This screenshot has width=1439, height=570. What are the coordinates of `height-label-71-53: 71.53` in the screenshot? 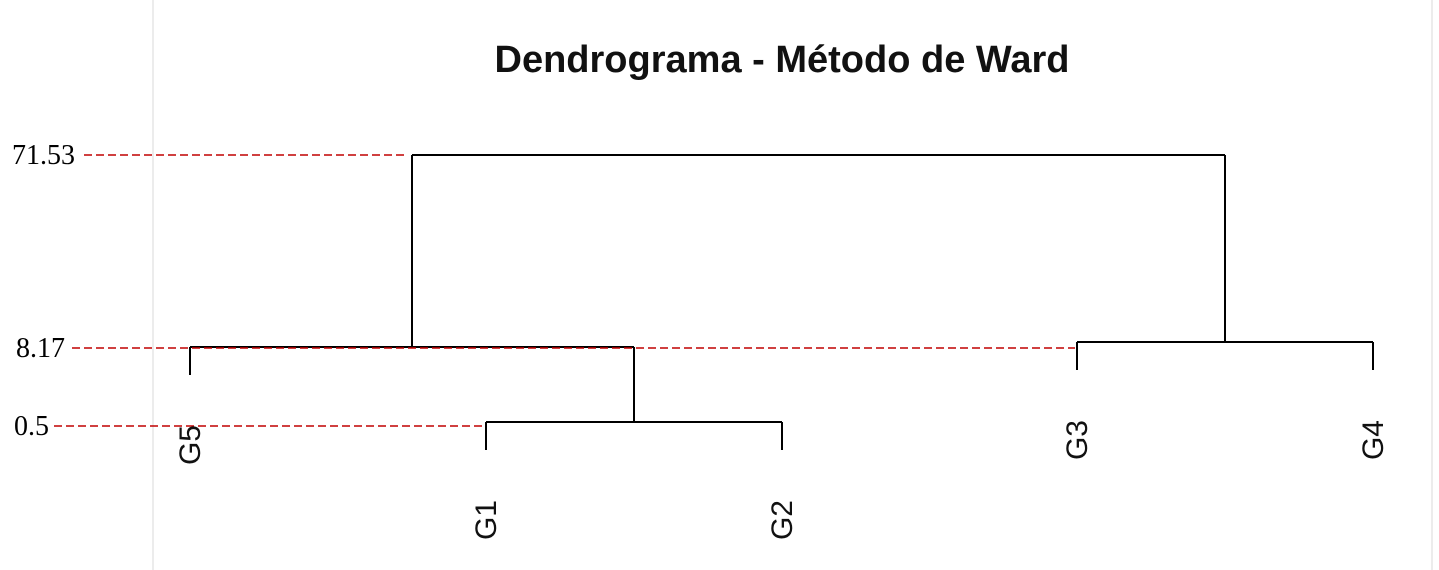 It's located at (43, 155).